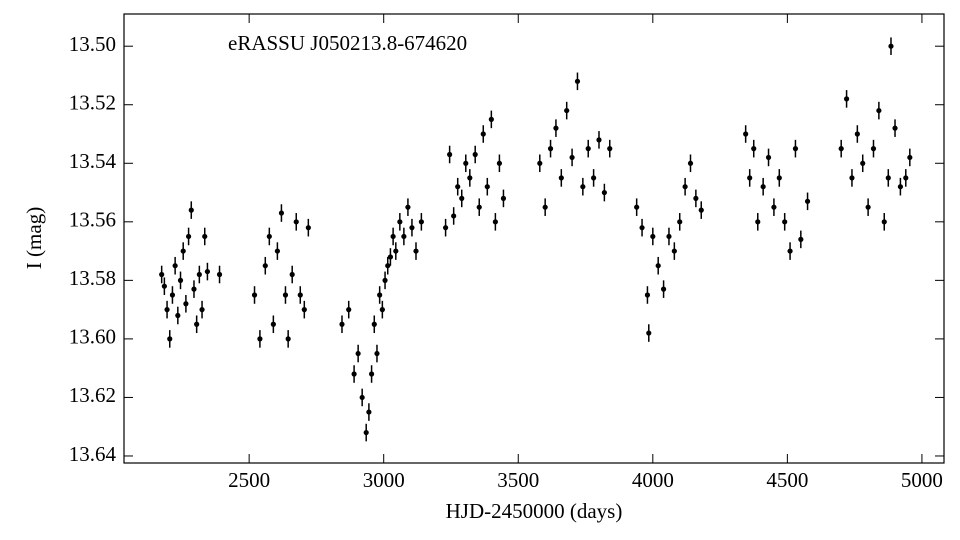  I want to click on y-tick-label: 13.56, so click(92, 220).